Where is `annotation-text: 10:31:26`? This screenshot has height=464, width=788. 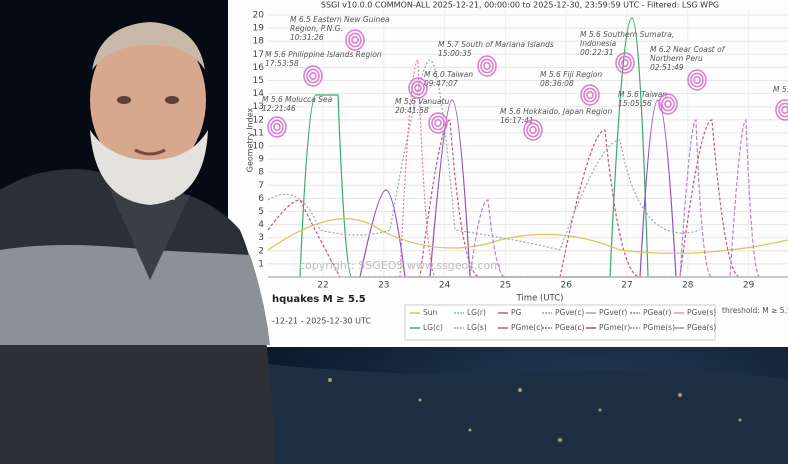
annotation-text: 10:31:26 is located at coordinates (307, 37).